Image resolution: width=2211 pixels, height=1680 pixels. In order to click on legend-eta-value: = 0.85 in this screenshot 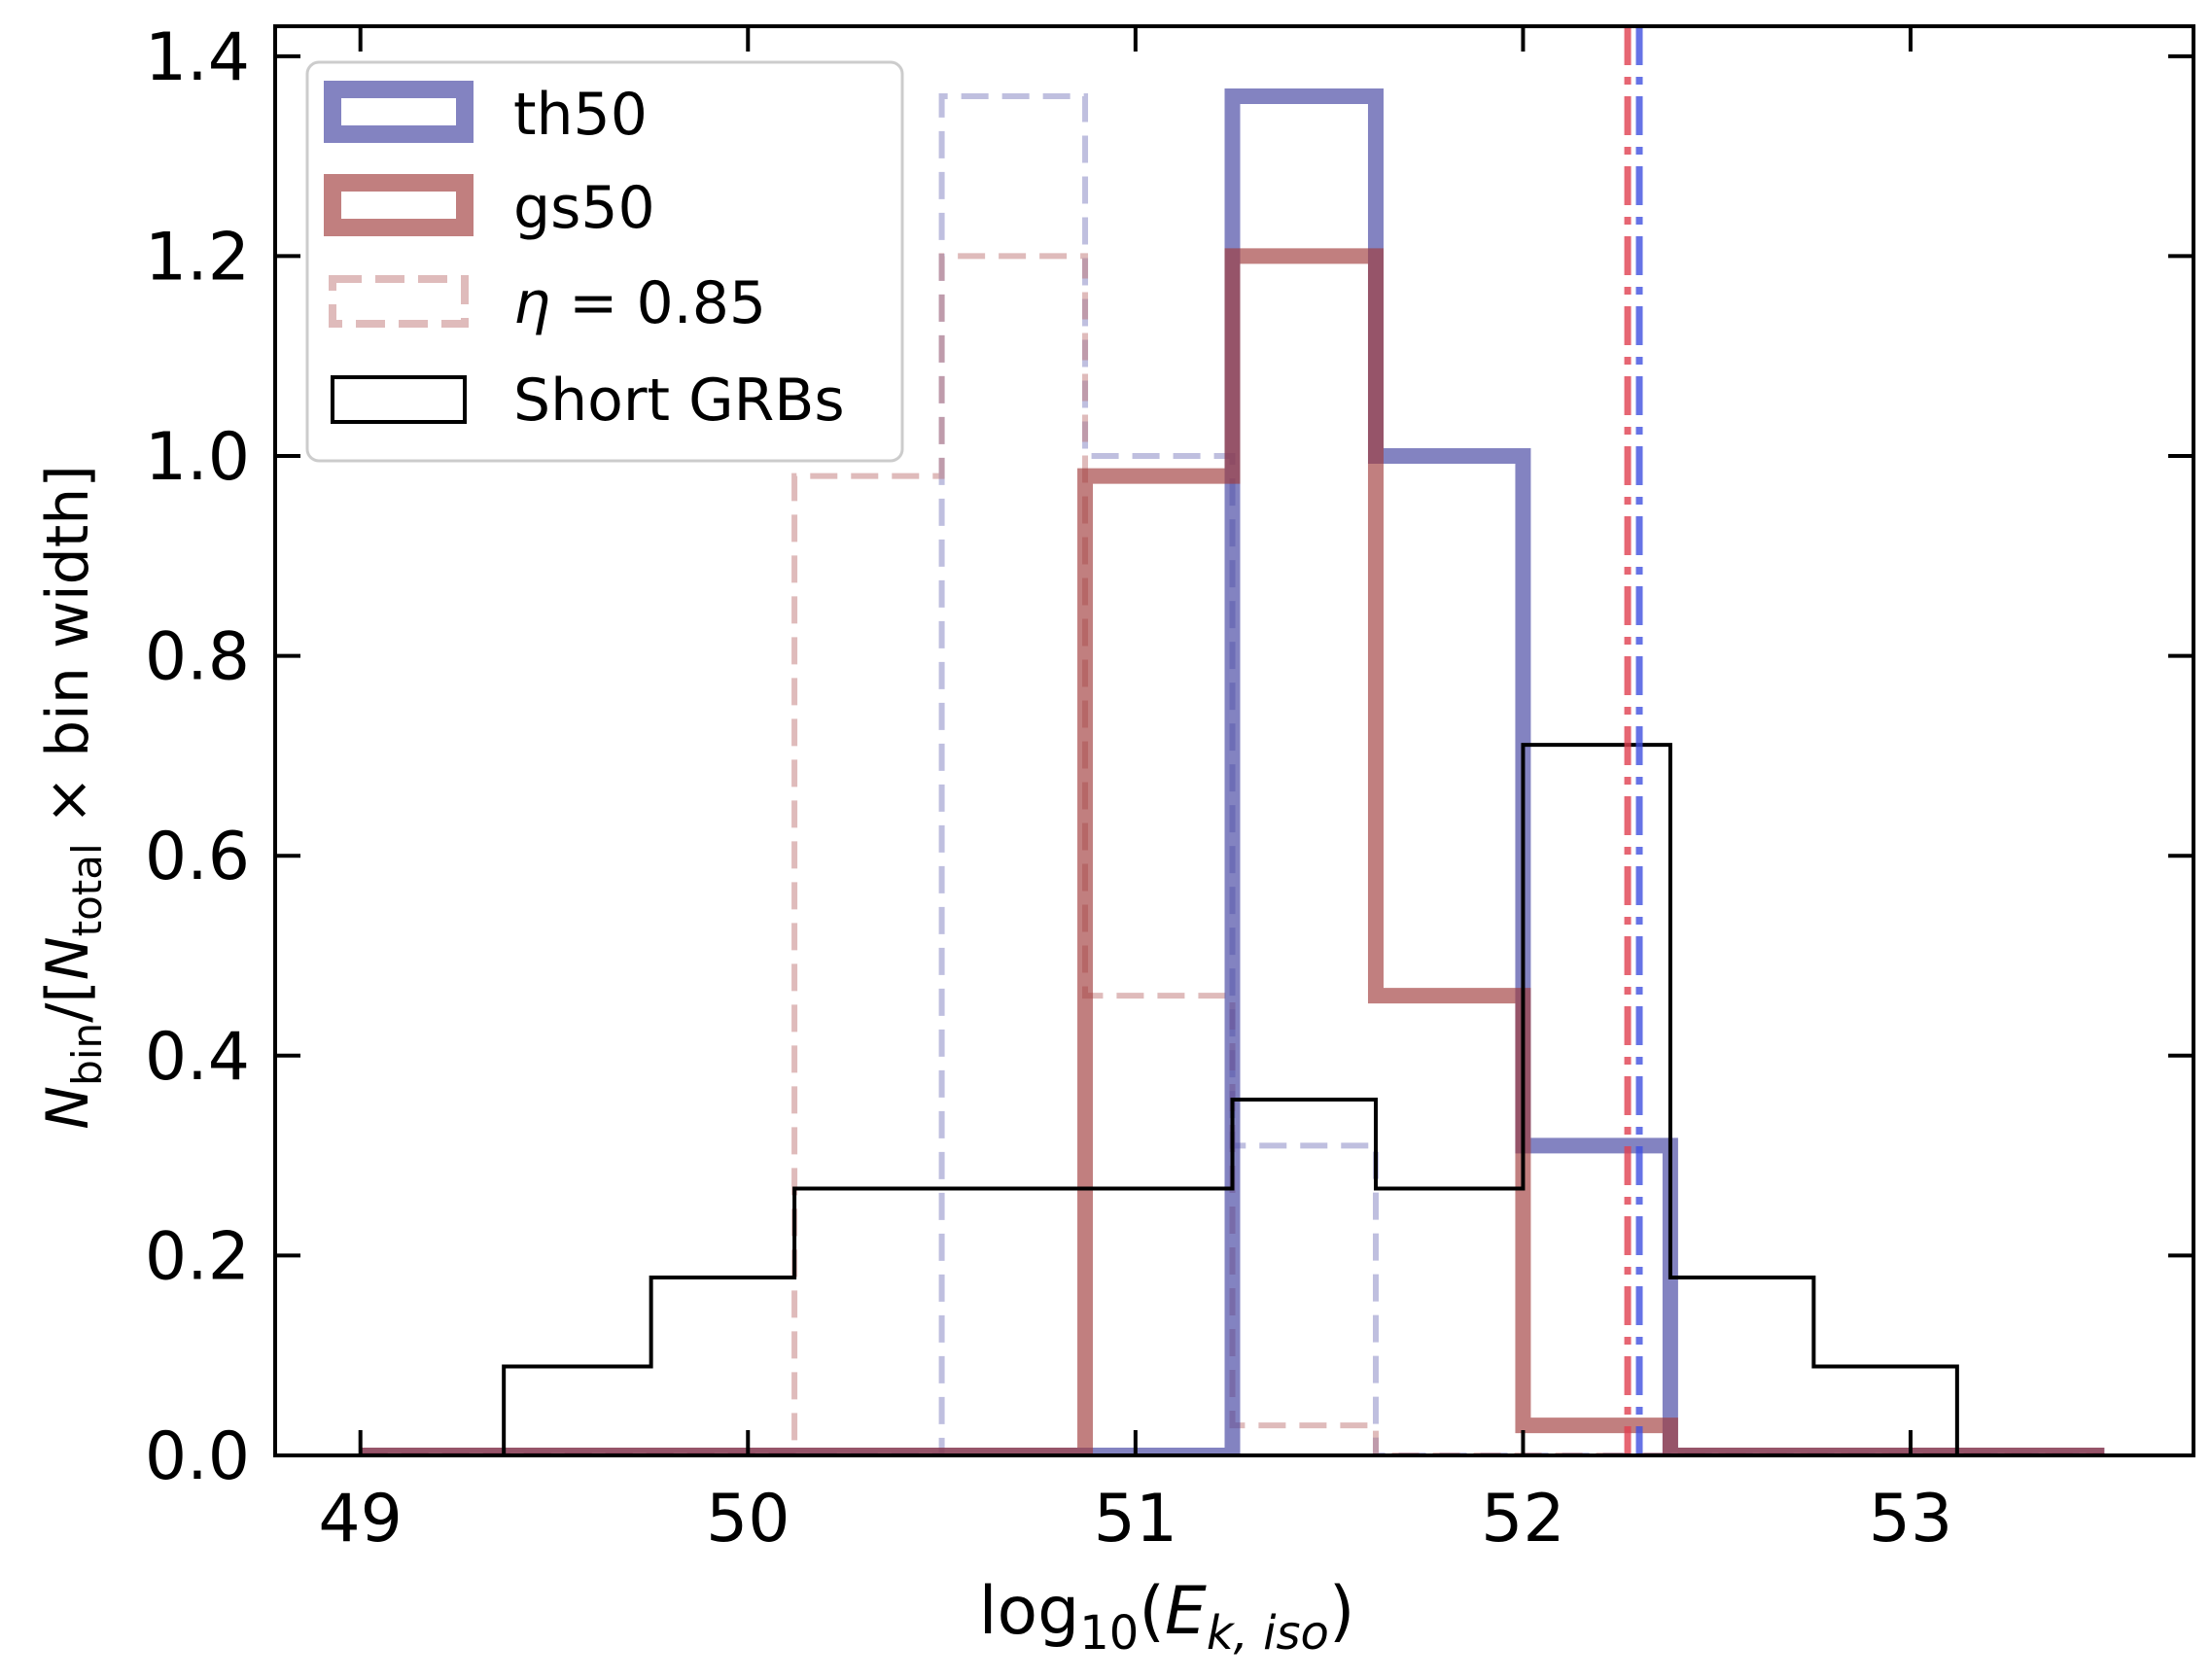, I will do `click(658, 303)`.